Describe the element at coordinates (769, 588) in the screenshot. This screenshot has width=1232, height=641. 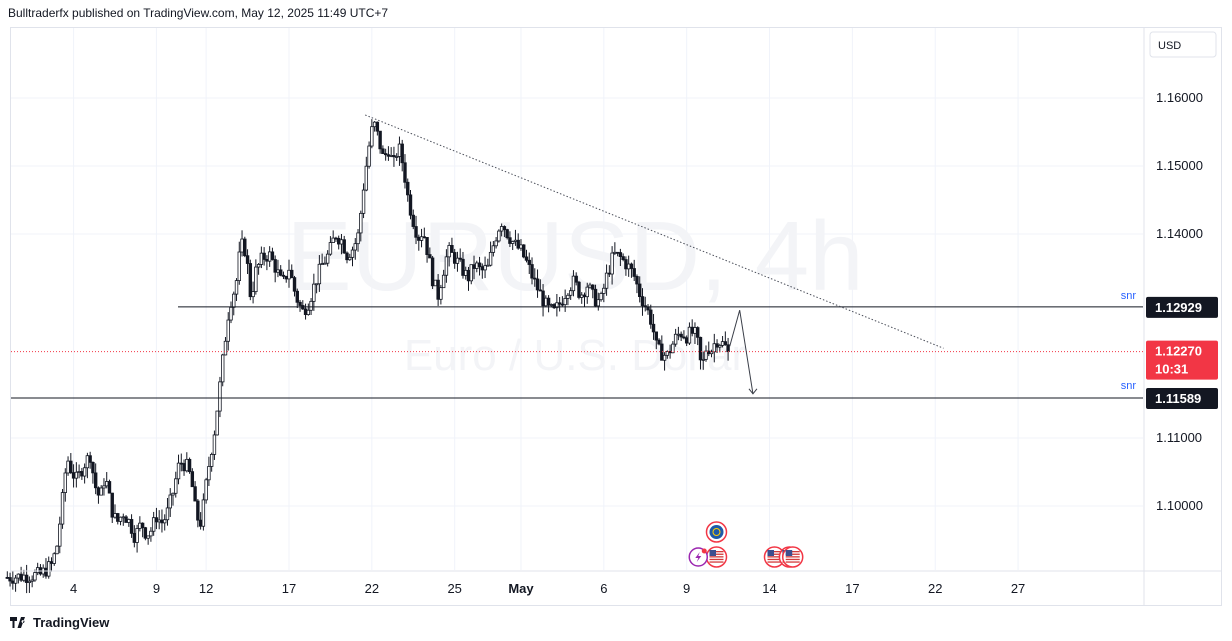
I see `time-tick-label: 14` at that location.